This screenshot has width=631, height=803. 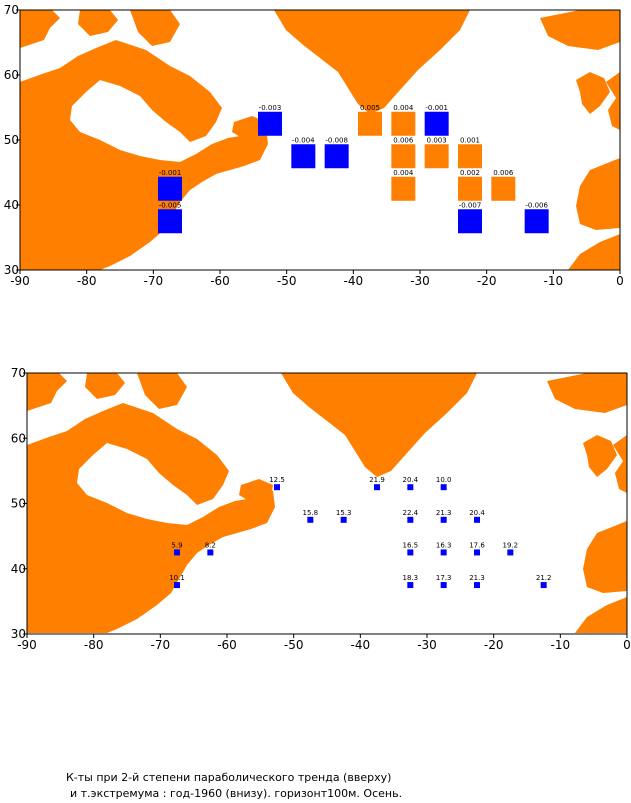 I want to click on extremum-year-label: 12.5, so click(x=277, y=480).